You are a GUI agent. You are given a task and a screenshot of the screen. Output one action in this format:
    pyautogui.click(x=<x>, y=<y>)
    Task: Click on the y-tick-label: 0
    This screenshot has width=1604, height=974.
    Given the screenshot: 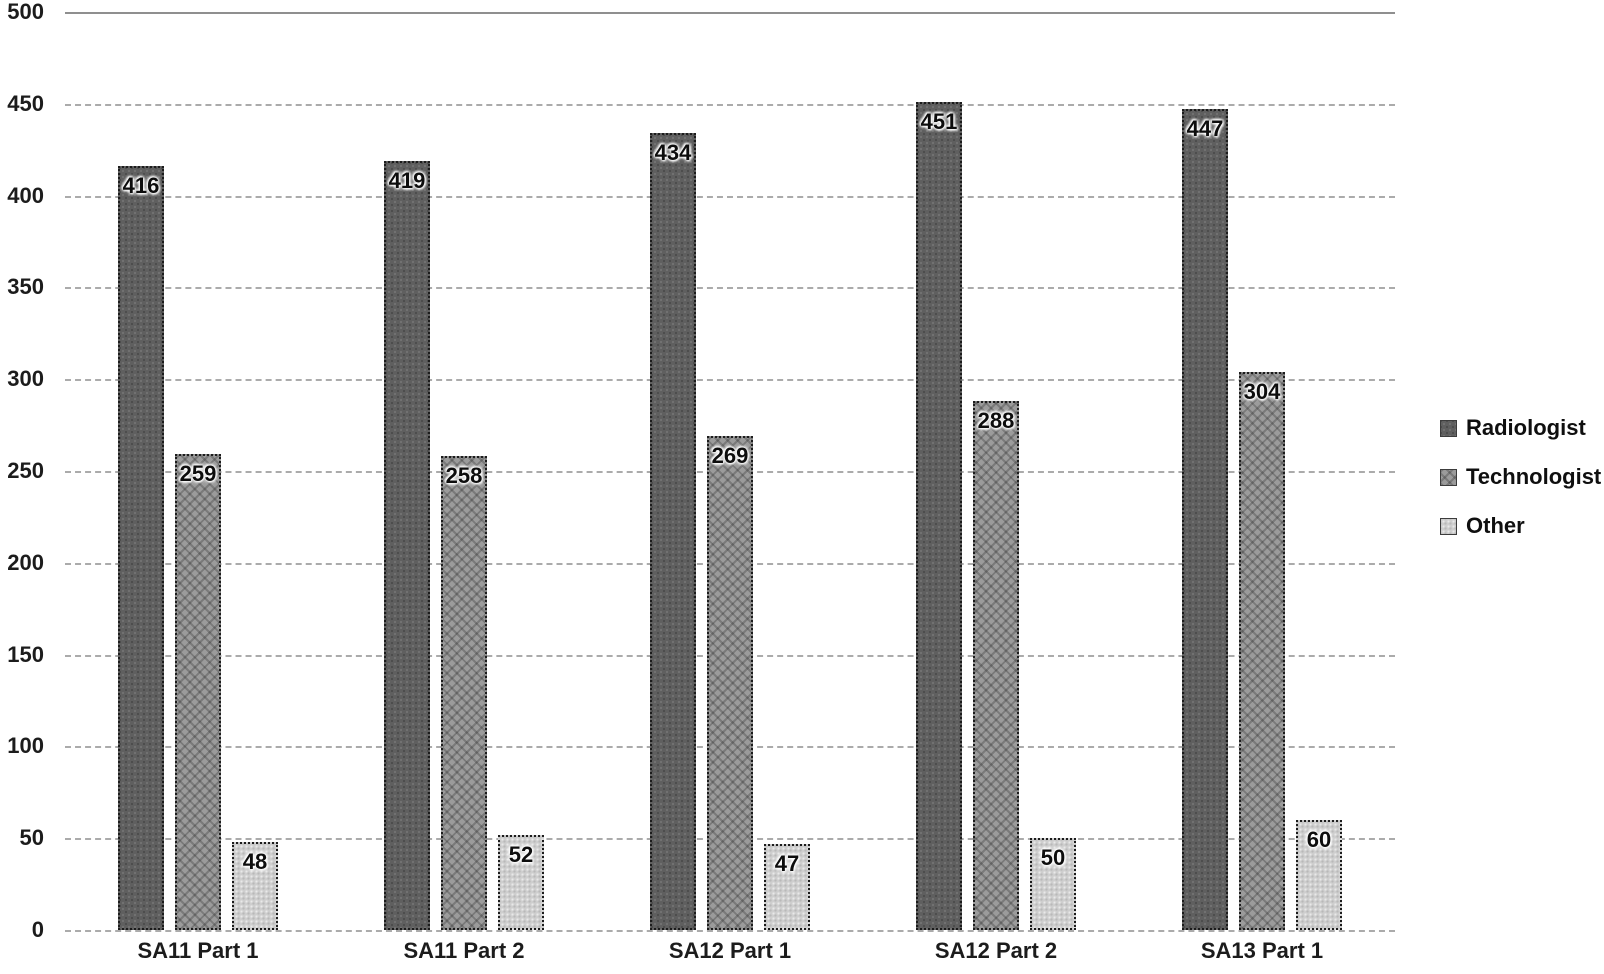 What is the action you would take?
    pyautogui.click(x=37, y=929)
    